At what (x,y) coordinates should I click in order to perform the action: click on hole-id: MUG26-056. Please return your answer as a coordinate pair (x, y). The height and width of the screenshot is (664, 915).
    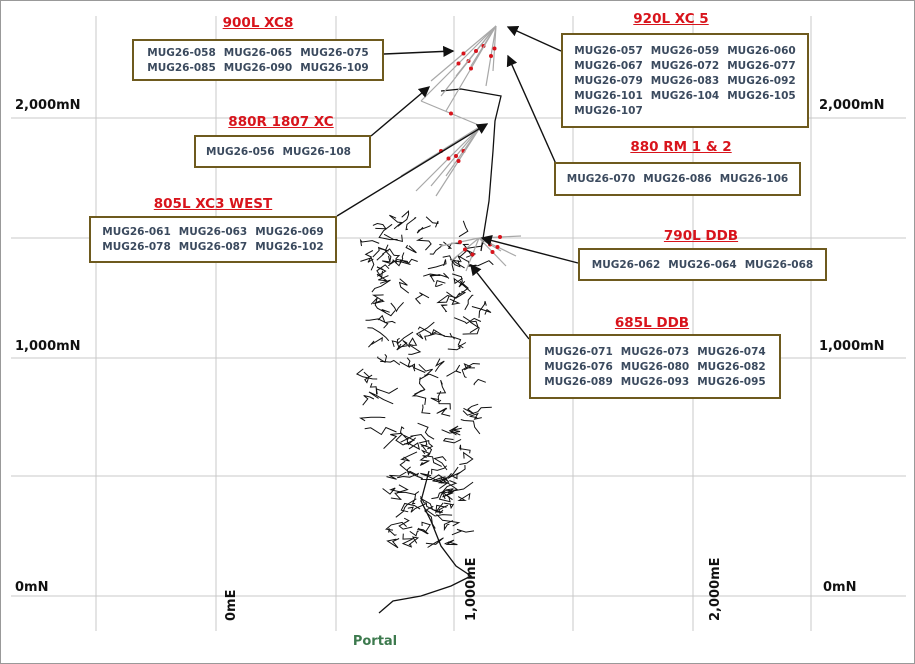
    Looking at the image, I should click on (240, 151).